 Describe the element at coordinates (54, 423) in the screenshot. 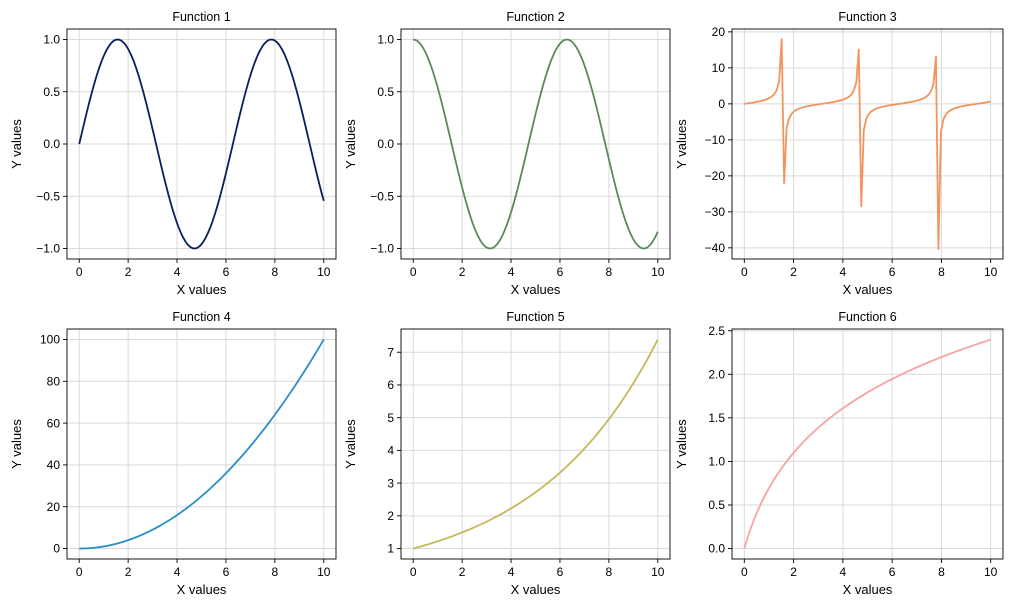

I see `y-tick-label: 60` at that location.